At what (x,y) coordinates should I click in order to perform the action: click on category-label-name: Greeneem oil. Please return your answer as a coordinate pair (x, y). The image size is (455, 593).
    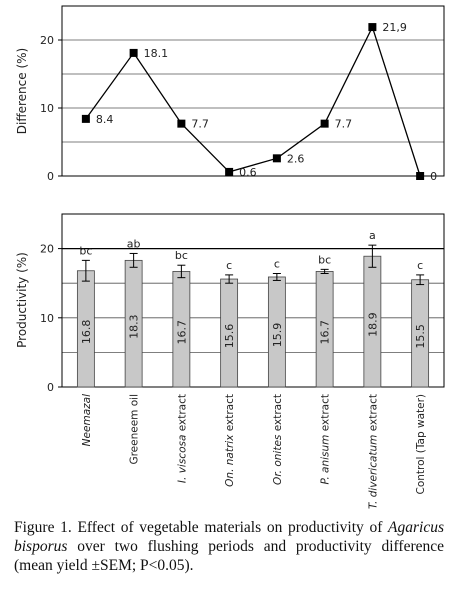
    Looking at the image, I should click on (135, 429).